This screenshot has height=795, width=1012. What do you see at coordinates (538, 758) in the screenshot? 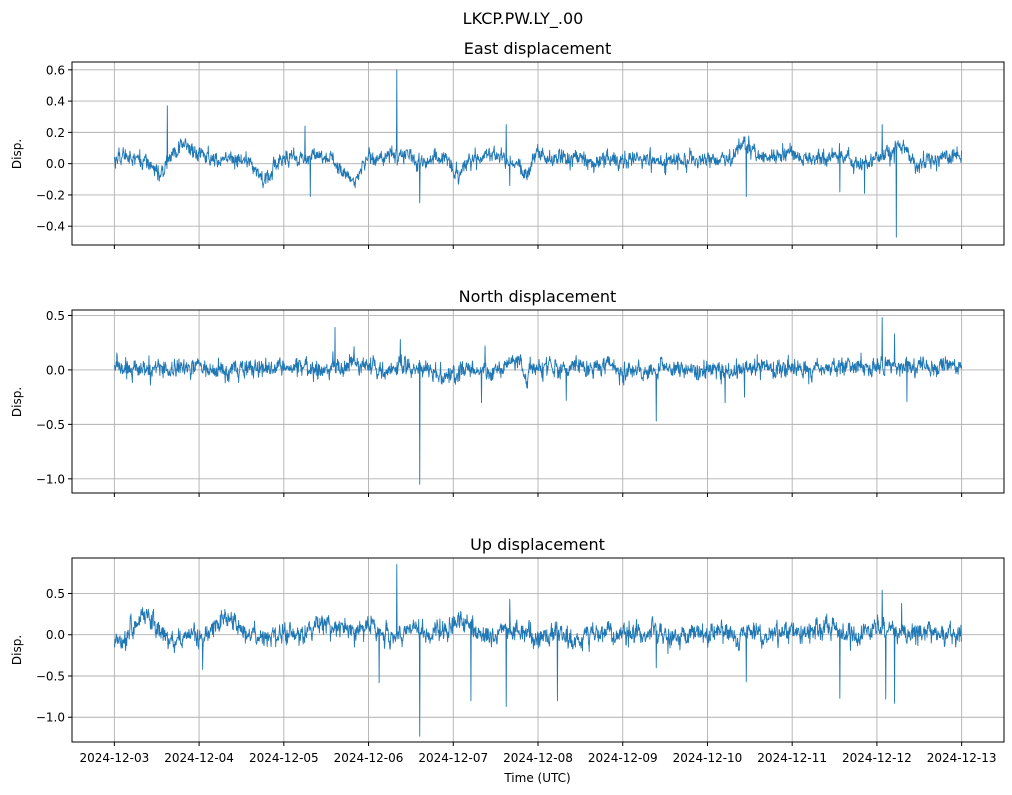
I see `x-tick-label: 2024-12-08` at bounding box center [538, 758].